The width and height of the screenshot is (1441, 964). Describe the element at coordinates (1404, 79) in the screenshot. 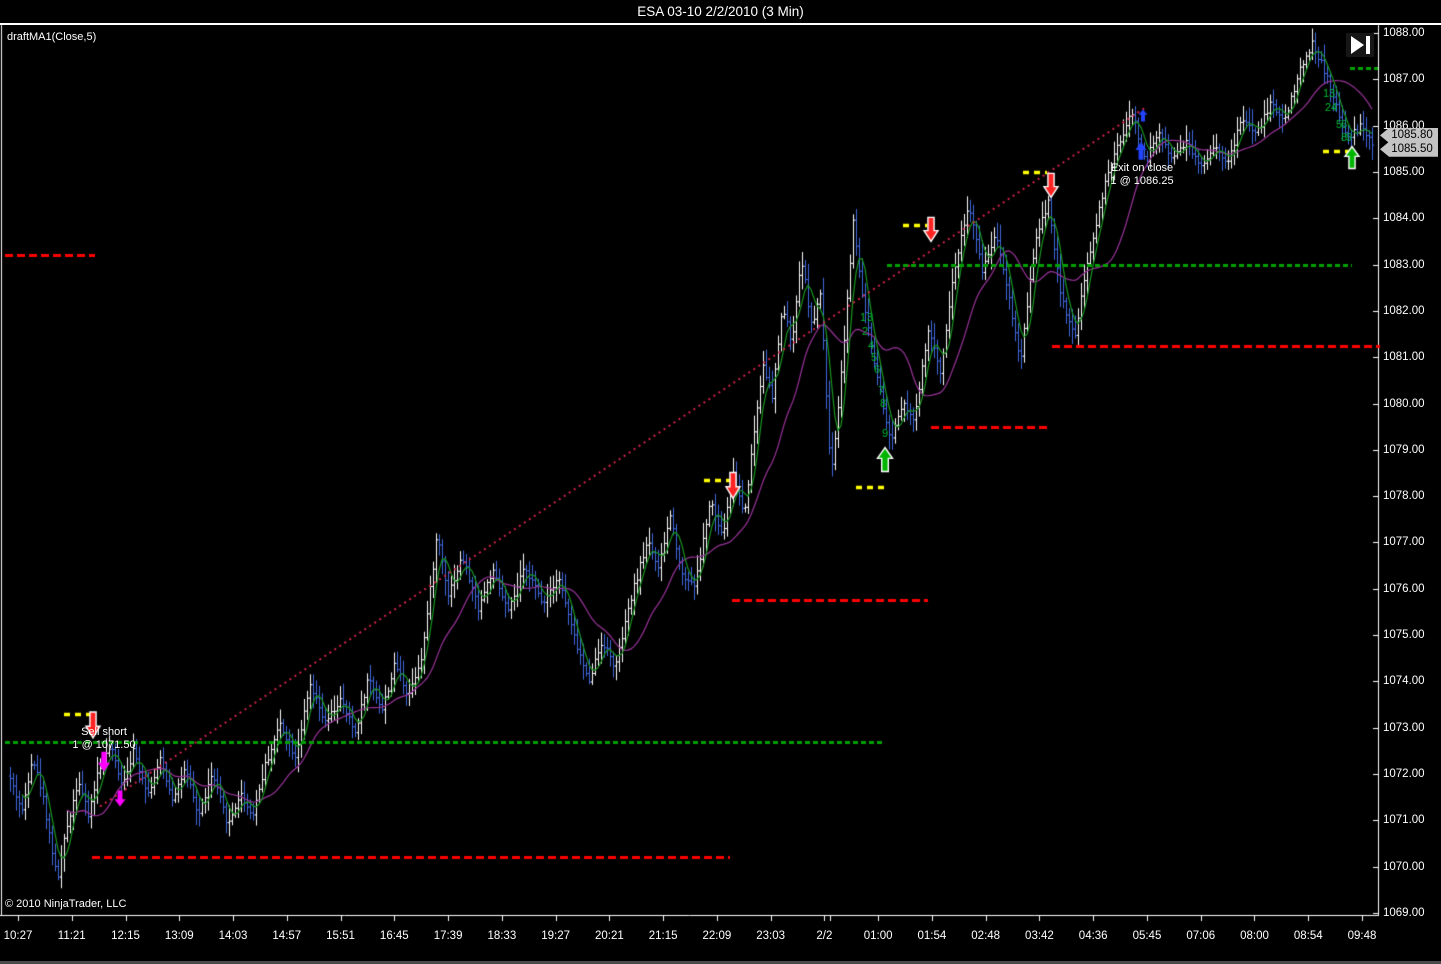

I see `y-axis-label: 1087.00` at that location.